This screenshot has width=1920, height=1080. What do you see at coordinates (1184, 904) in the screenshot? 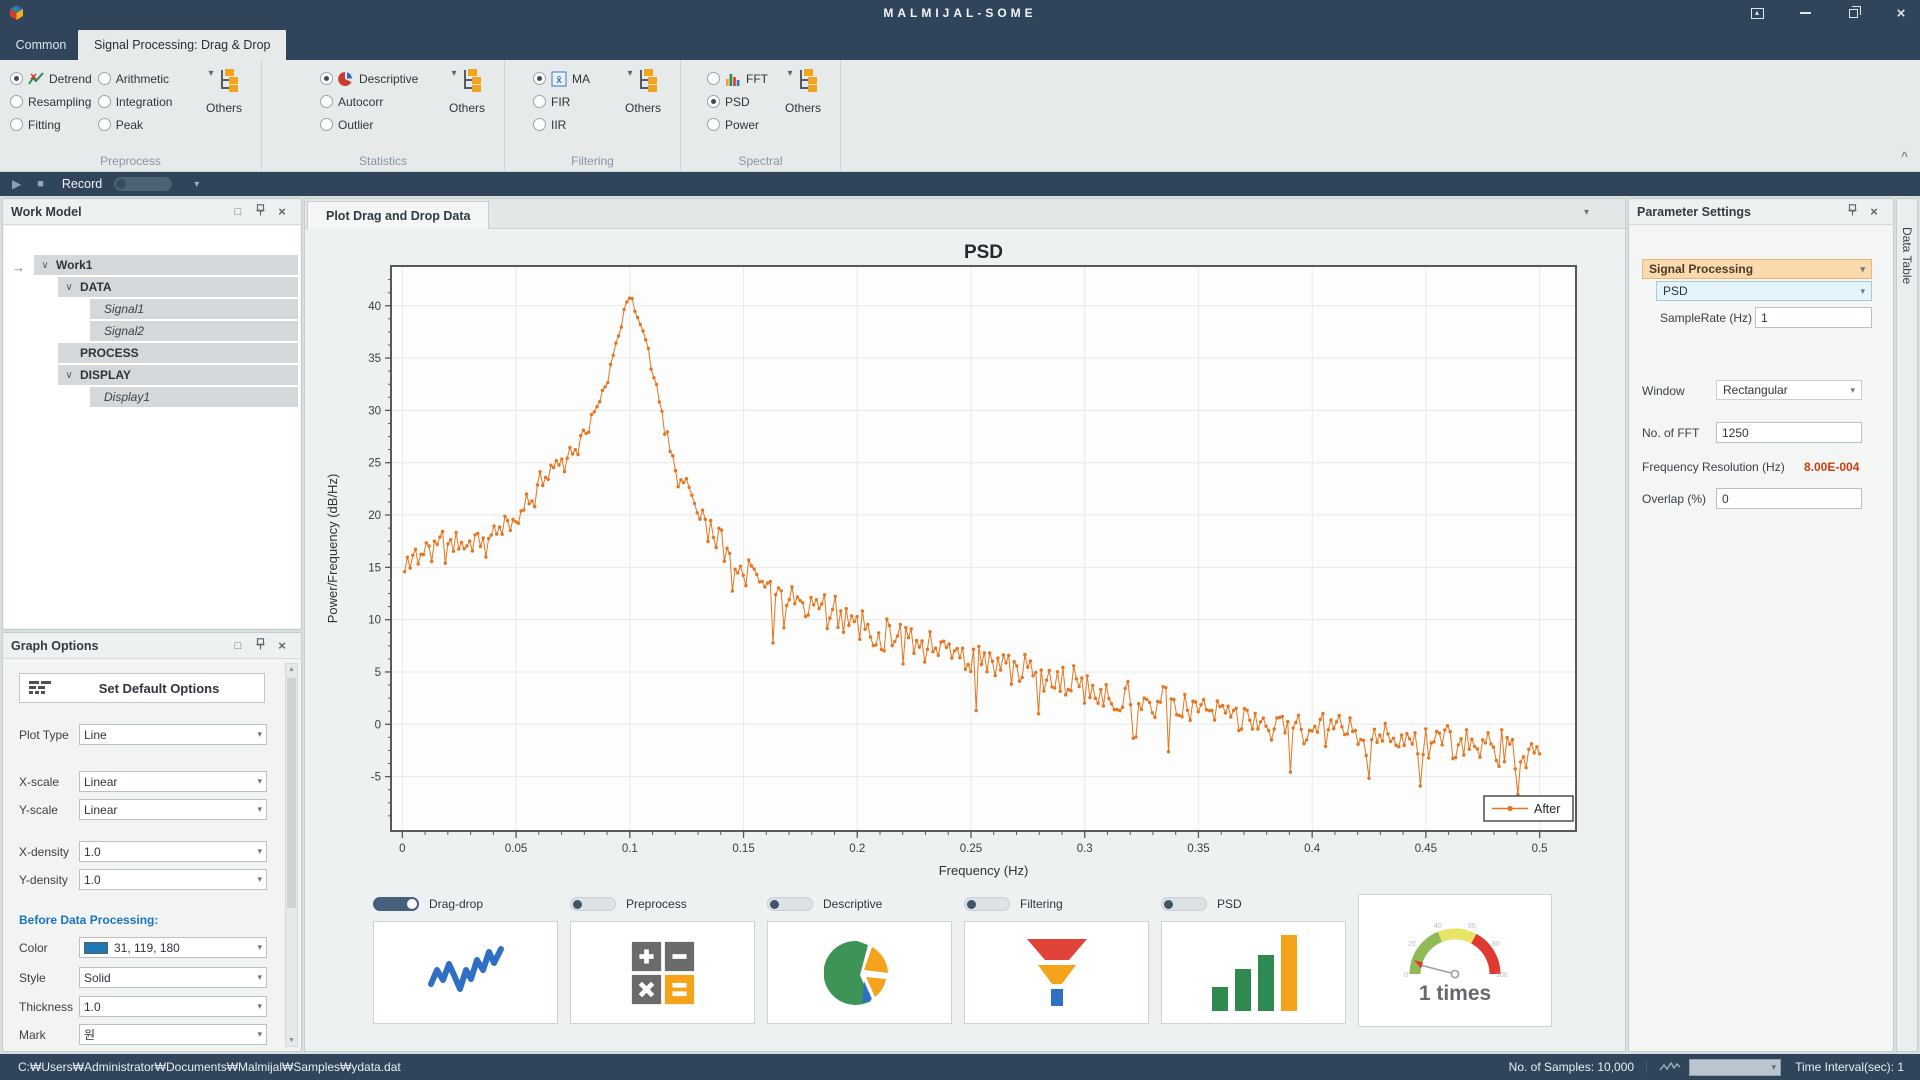
I see `toggle-switch-psd` at bounding box center [1184, 904].